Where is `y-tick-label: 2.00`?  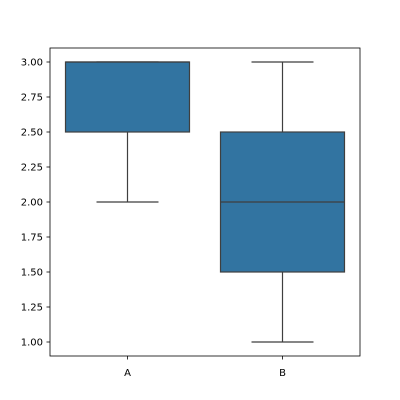 y-tick-label: 2.00 is located at coordinates (32, 203).